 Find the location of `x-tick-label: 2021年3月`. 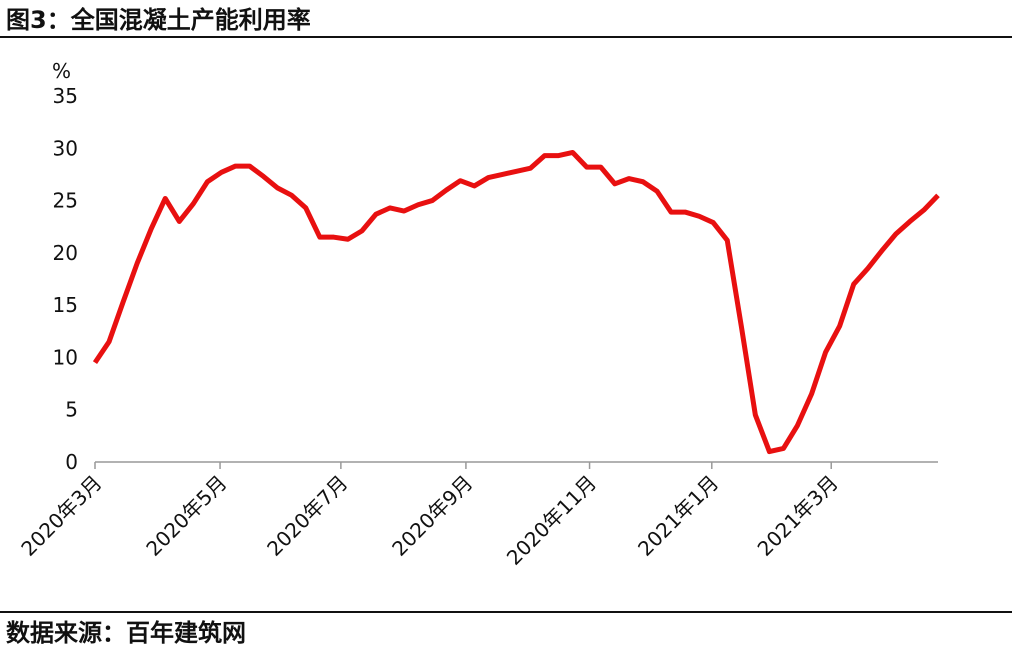

x-tick-label: 2021年3月 is located at coordinates (798, 516).